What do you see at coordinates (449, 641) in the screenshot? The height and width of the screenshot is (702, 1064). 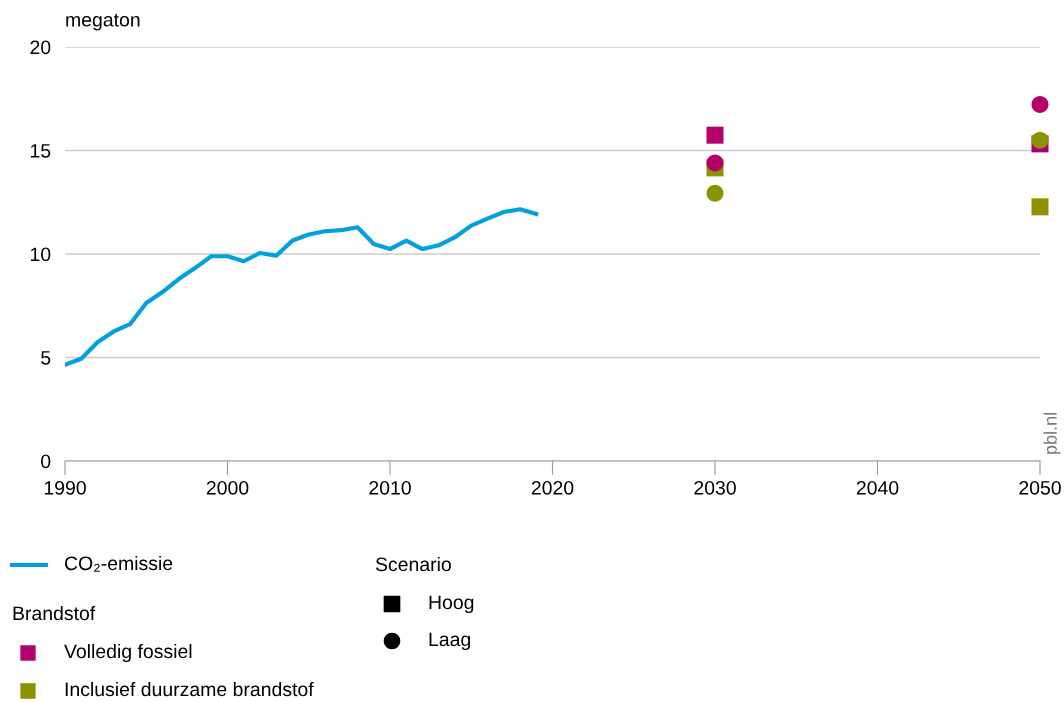 I see `text: Laag` at bounding box center [449, 641].